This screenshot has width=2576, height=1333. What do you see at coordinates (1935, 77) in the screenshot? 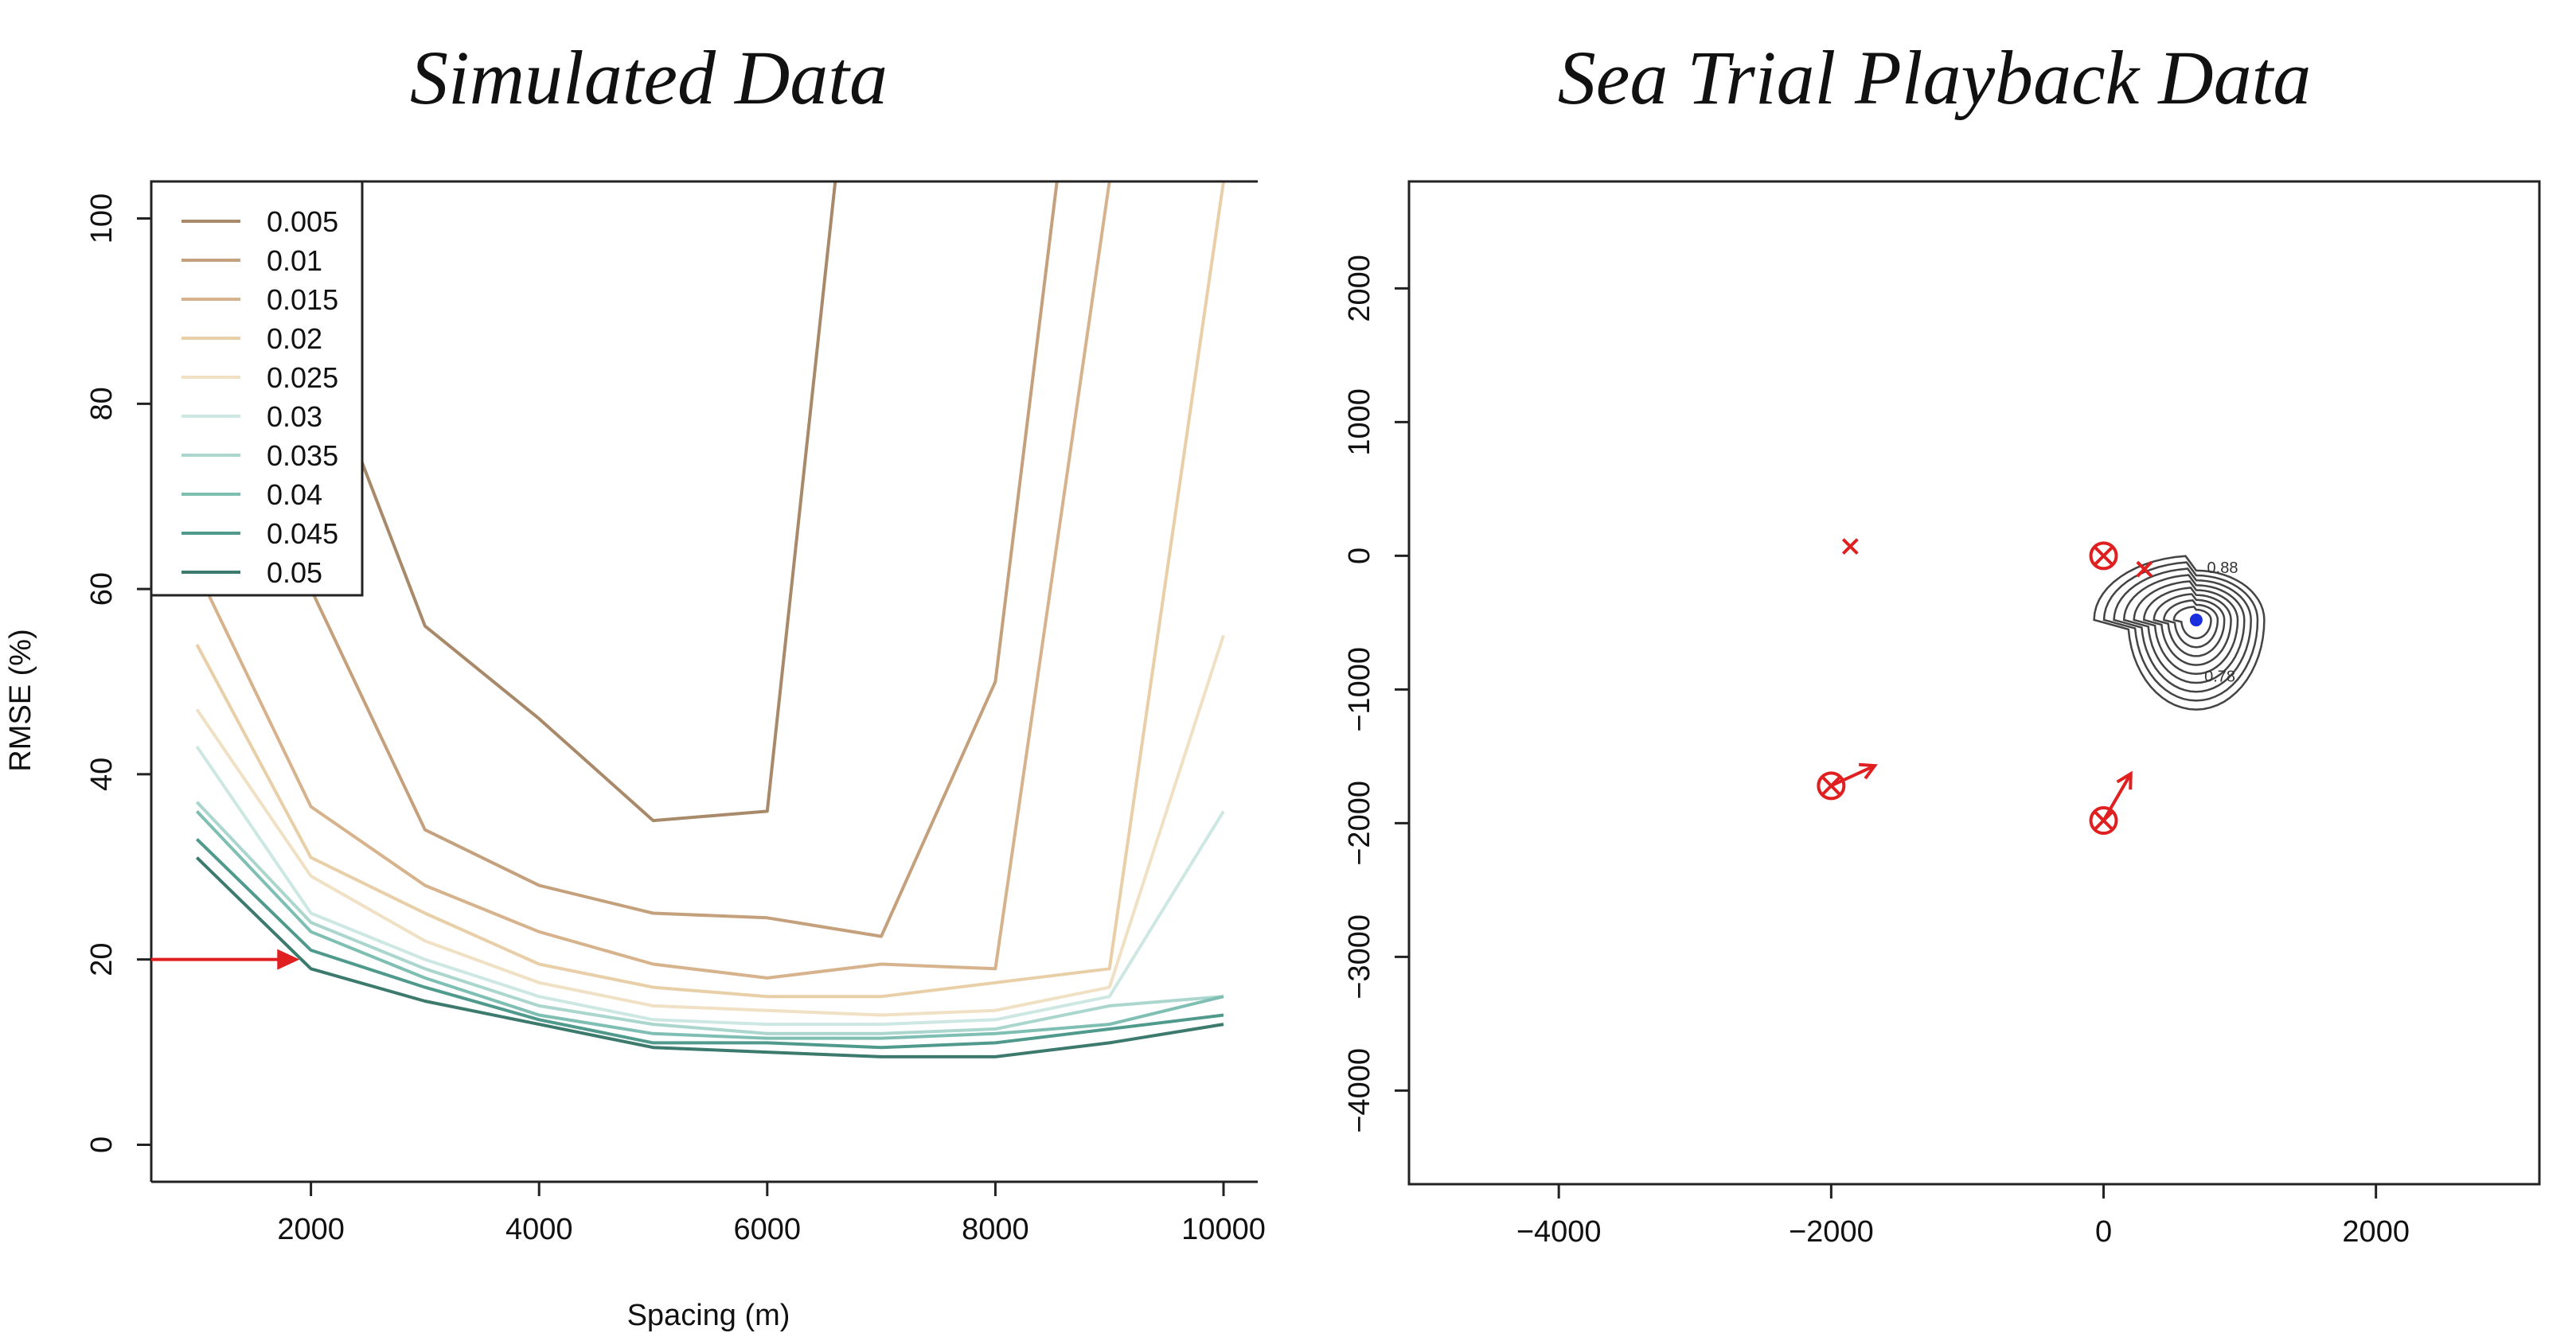
I see `right-panel-title: Sea Trial Playback Data` at bounding box center [1935, 77].